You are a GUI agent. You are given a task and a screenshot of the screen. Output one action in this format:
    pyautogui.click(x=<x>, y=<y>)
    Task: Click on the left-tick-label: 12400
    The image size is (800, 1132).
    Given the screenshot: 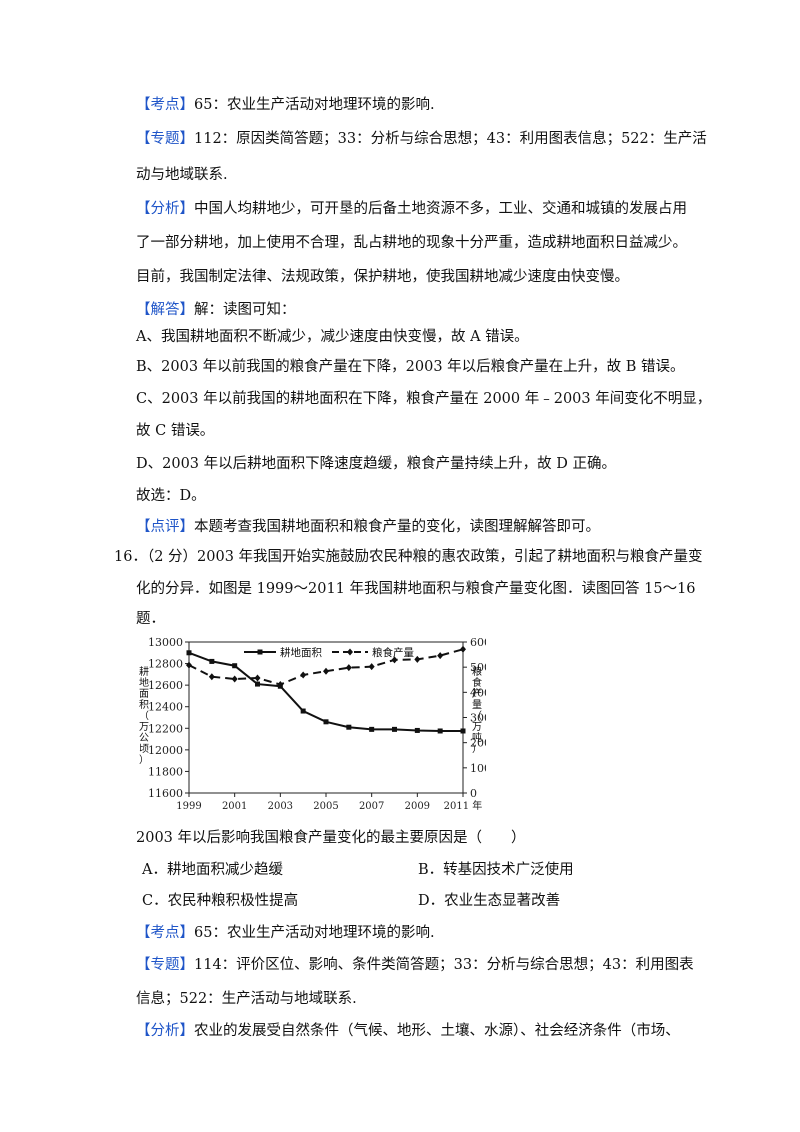 What is the action you would take?
    pyautogui.click(x=165, y=707)
    